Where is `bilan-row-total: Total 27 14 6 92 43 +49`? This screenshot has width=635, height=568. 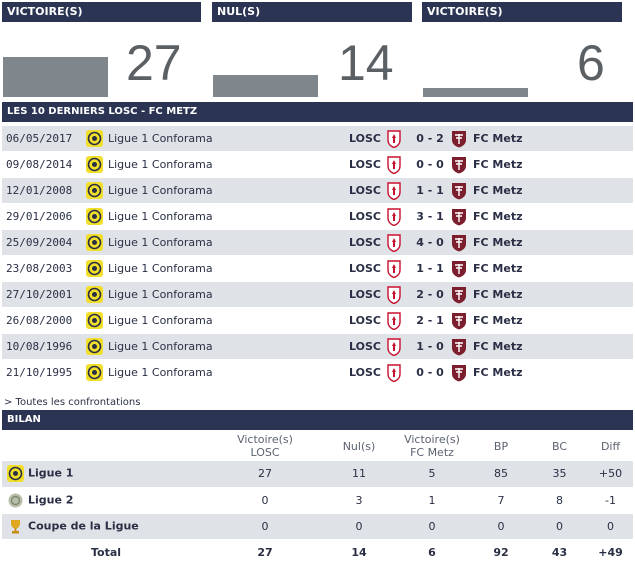 bilan-row-total: Total 27 14 6 92 43 +49 is located at coordinates (317, 552).